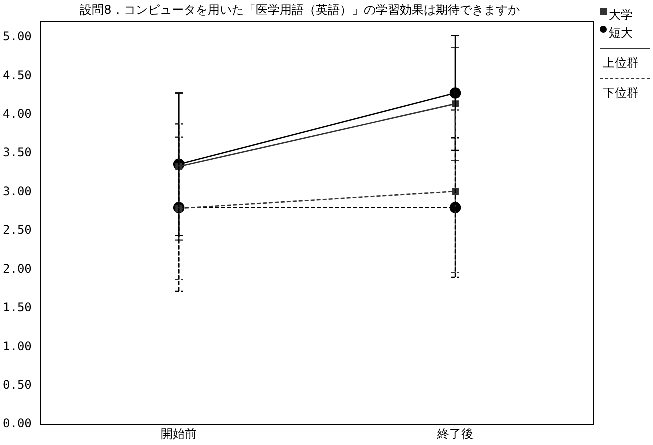 This screenshot has height=445, width=653. Describe the element at coordinates (17, 423) in the screenshot. I see `y-tick-label: 0.00` at that location.